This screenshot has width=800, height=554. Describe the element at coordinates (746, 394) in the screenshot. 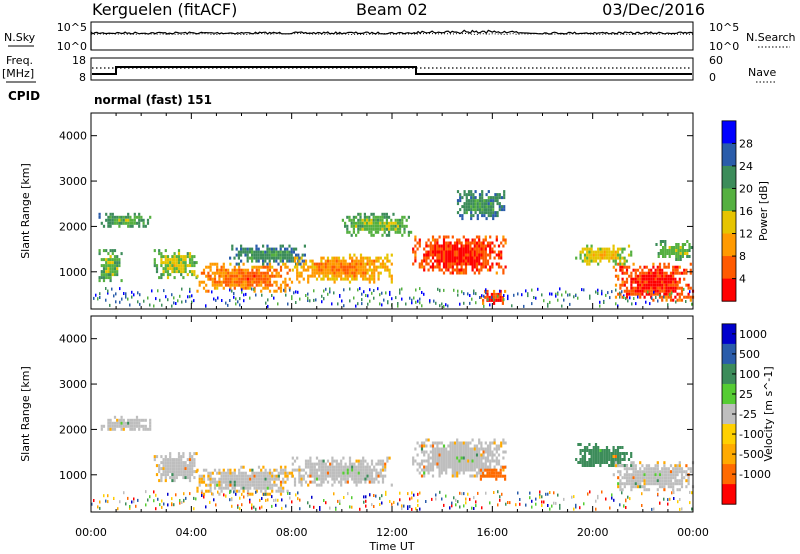

I see `colorbar-tick-label: 25` at that location.